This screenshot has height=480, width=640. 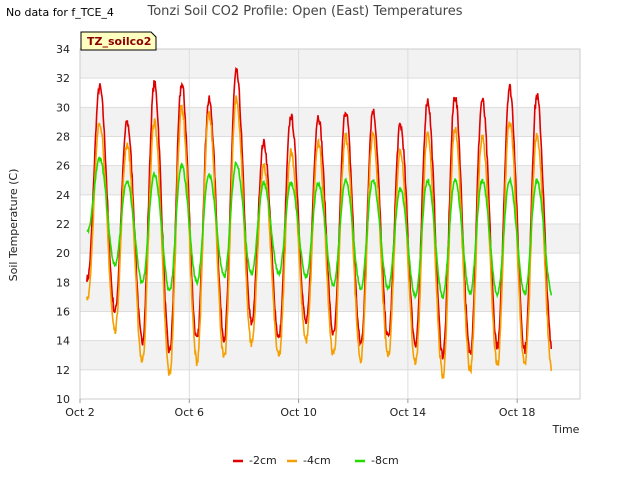 What do you see at coordinates (63, 195) in the screenshot?
I see `y-tick-label: 24` at bounding box center [63, 195].